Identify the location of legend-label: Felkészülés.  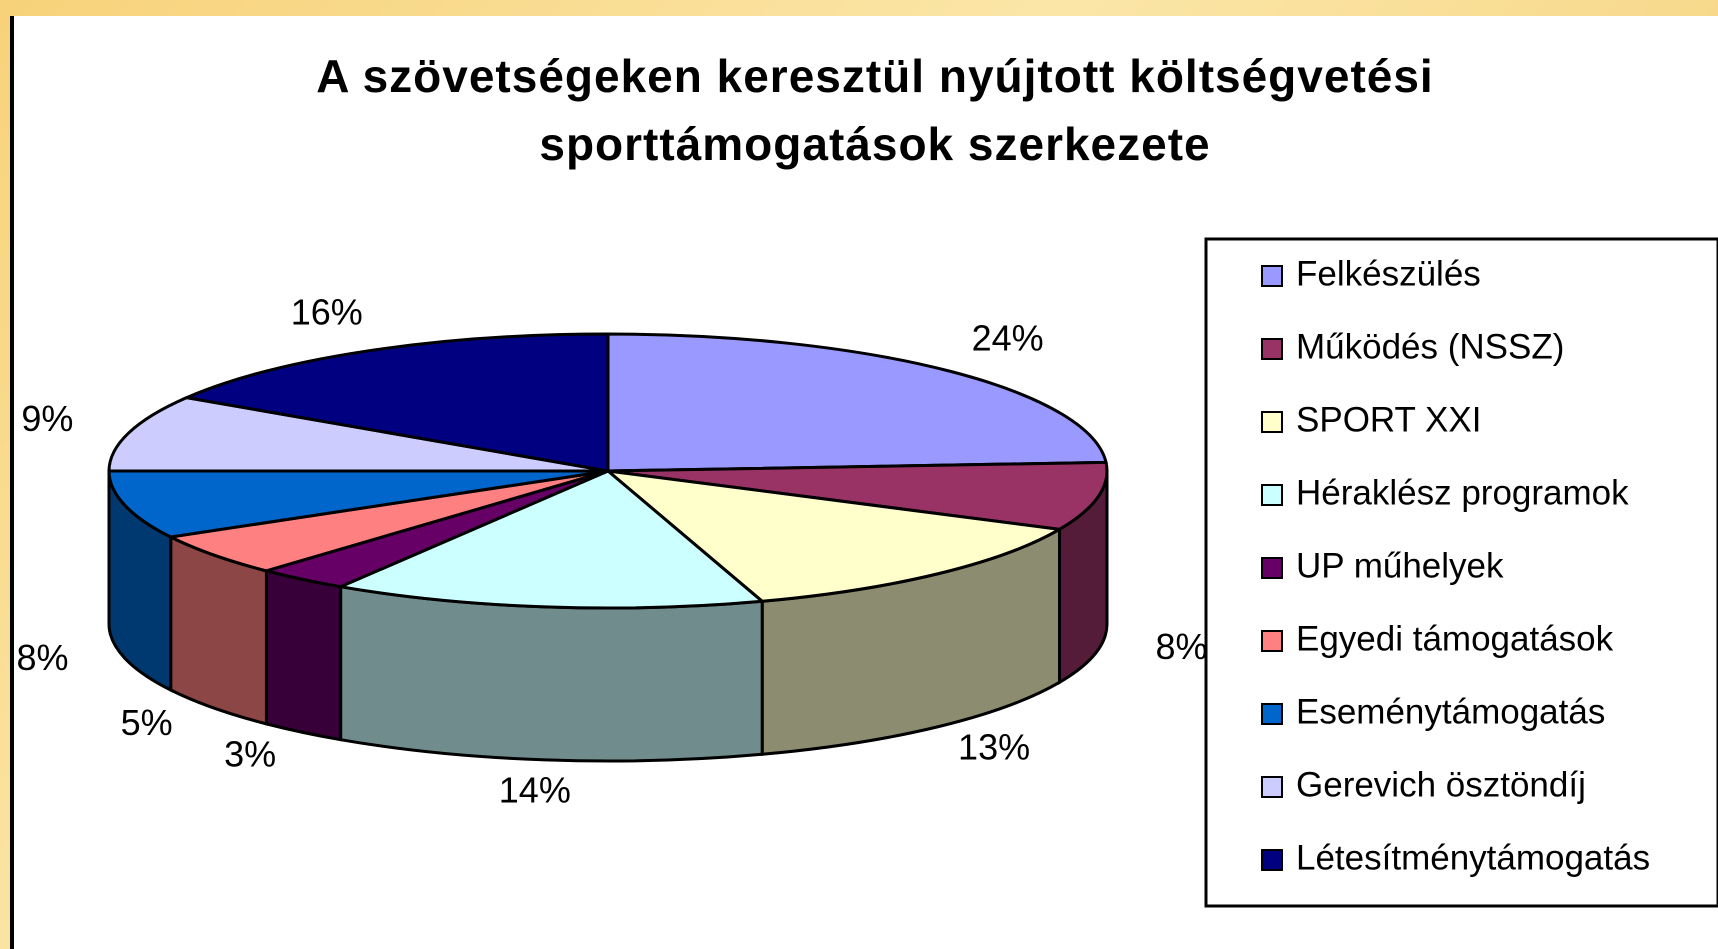
(1388, 273).